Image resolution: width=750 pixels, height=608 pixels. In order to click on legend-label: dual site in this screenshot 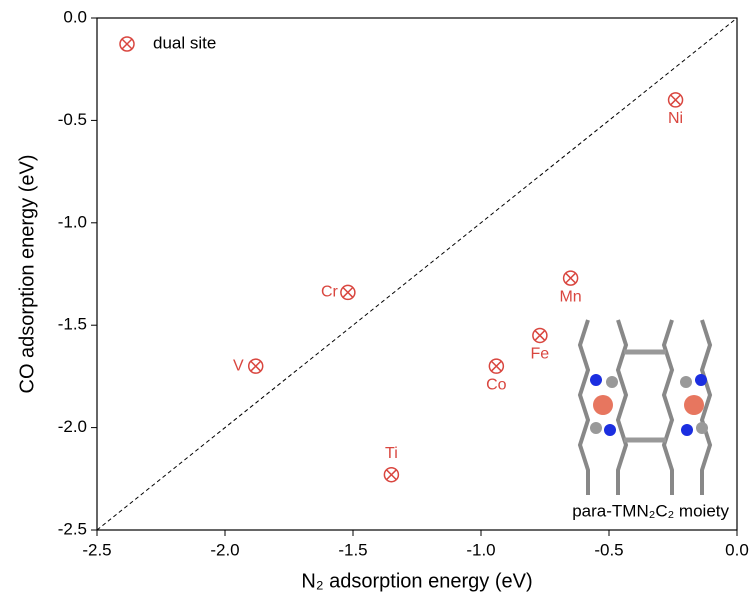, I will do `click(184, 42)`.